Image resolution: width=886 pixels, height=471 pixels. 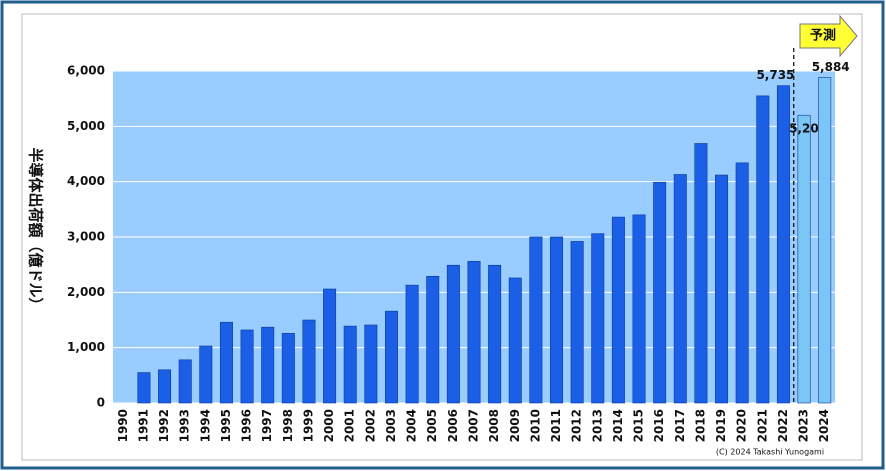 What do you see at coordinates (577, 425) in the screenshot?
I see `x-tick-label: 2012` at bounding box center [577, 425].